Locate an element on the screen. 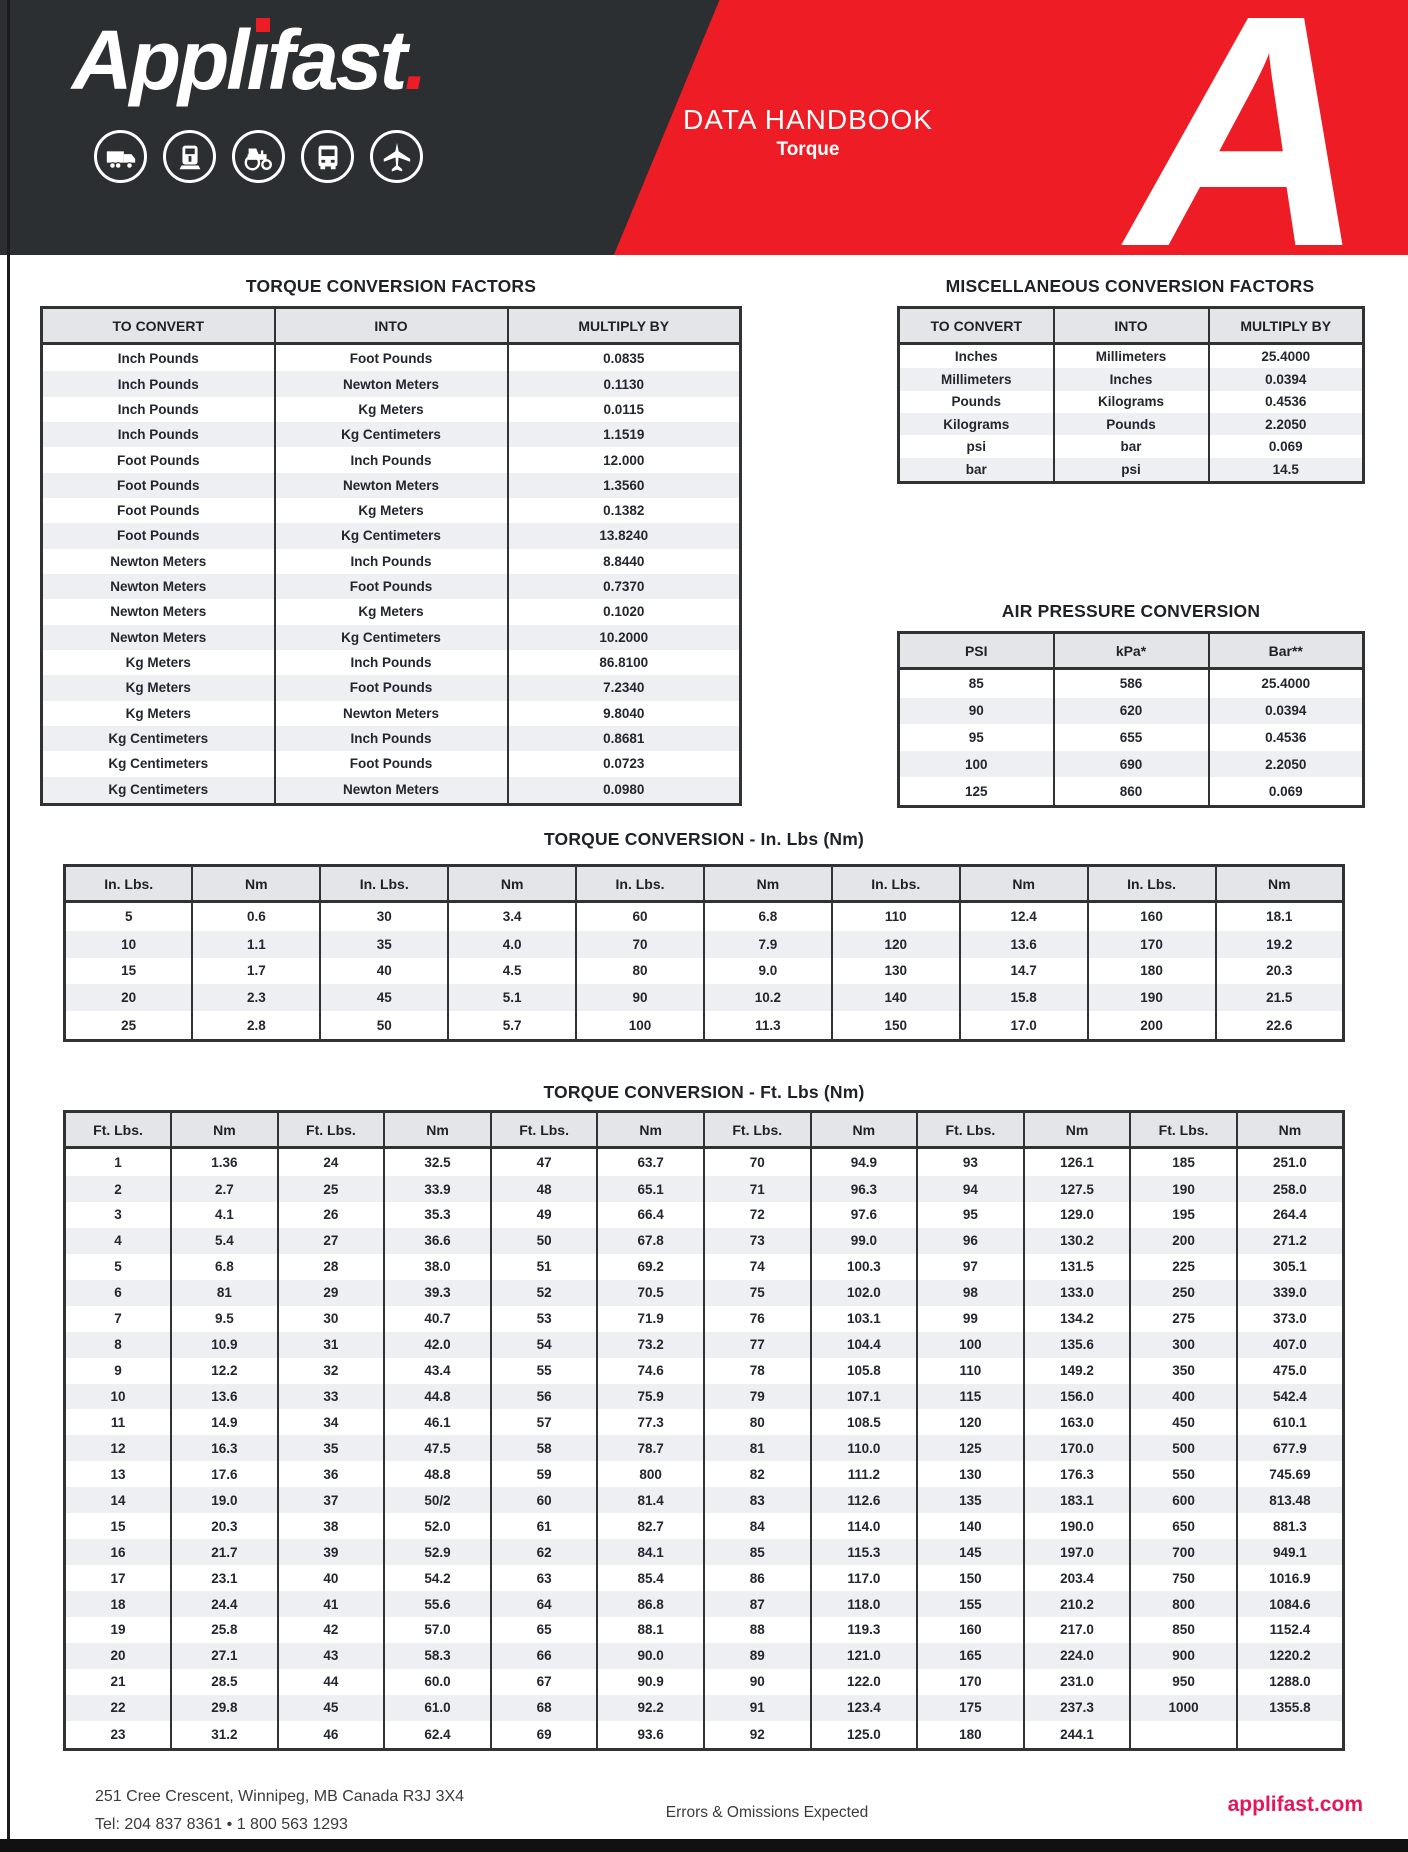 Image resolution: width=1408 pixels, height=1852 pixels. table-row: psi bar 0.069 is located at coordinates (1131, 446).